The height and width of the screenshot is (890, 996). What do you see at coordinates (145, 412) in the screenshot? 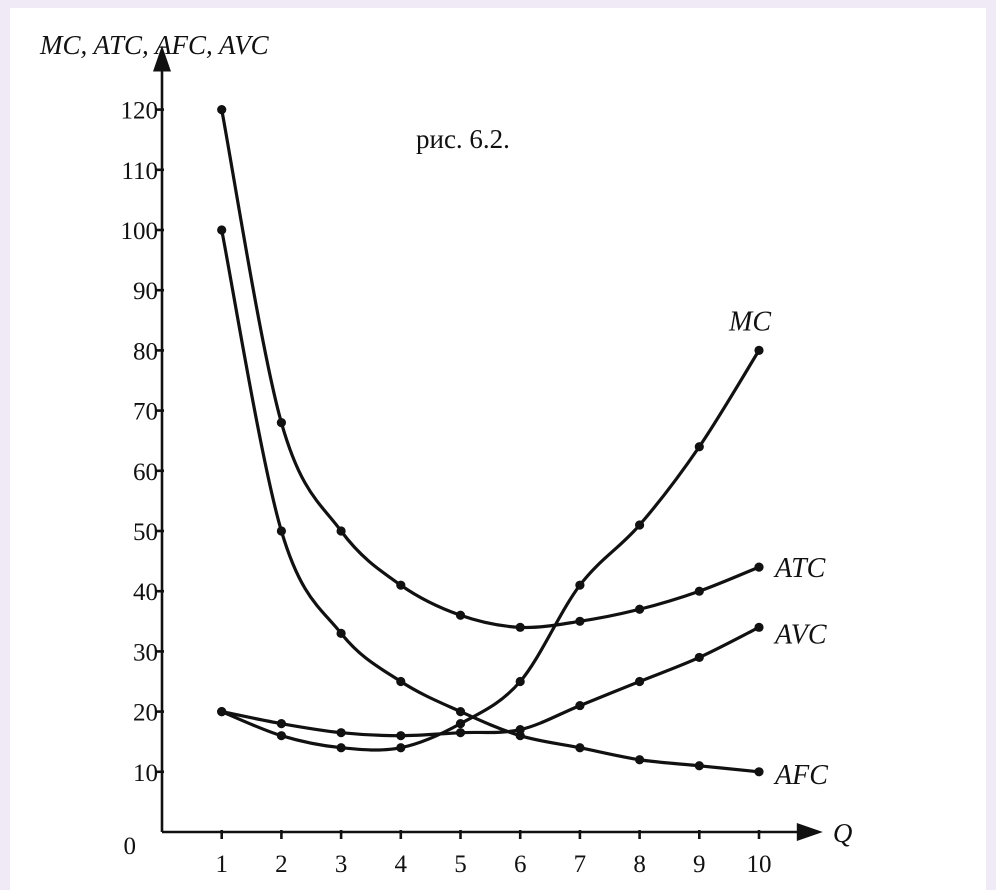
I see `y-tick-label: 70` at bounding box center [145, 412].